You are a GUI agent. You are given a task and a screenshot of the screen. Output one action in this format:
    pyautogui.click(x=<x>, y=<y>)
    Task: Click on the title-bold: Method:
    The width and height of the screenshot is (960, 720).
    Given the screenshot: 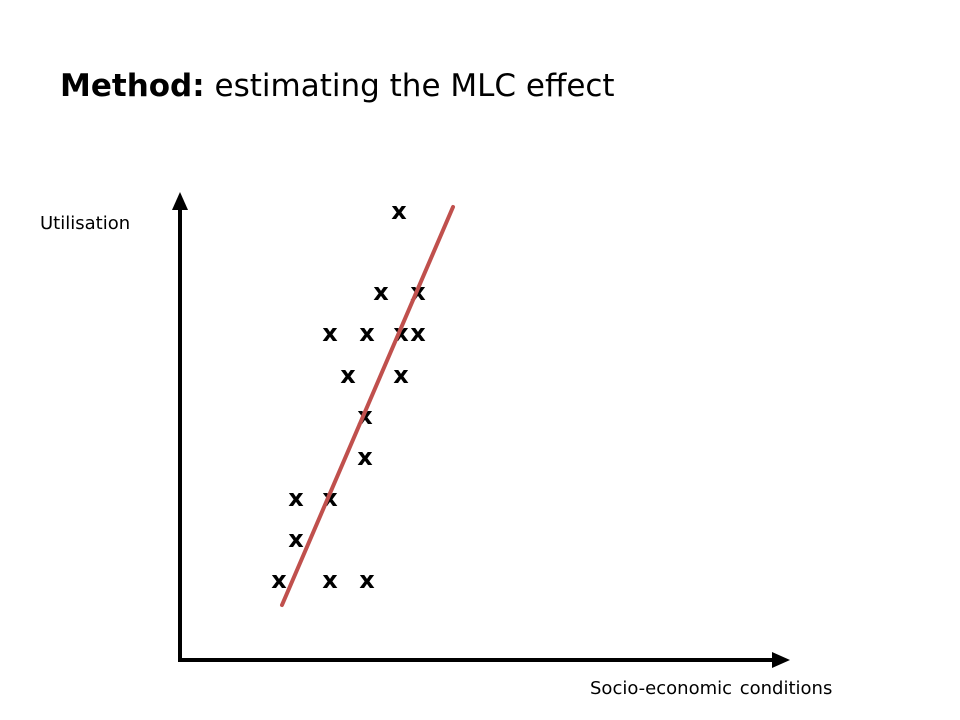 What is the action you would take?
    pyautogui.click(x=132, y=86)
    